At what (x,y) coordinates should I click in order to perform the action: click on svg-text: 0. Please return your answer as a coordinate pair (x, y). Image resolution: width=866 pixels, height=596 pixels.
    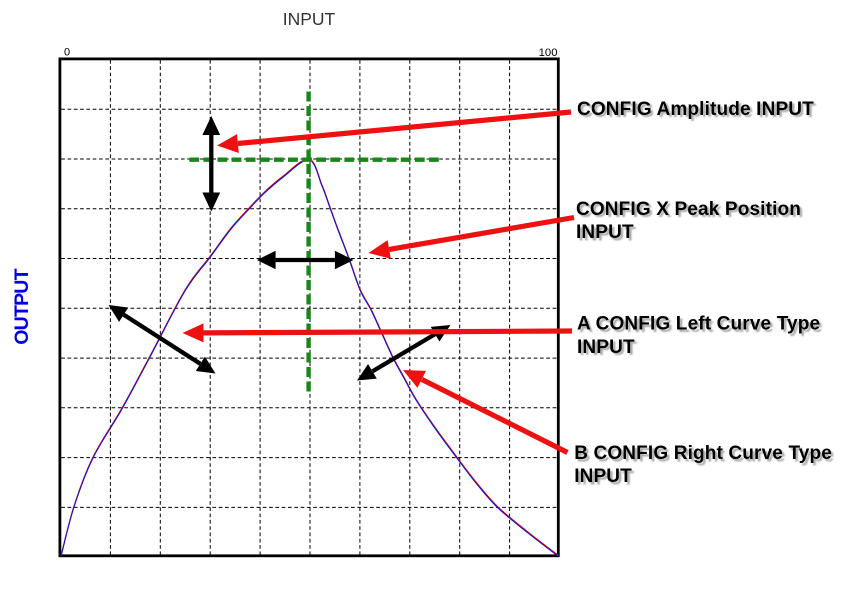
    Looking at the image, I should click on (67, 53).